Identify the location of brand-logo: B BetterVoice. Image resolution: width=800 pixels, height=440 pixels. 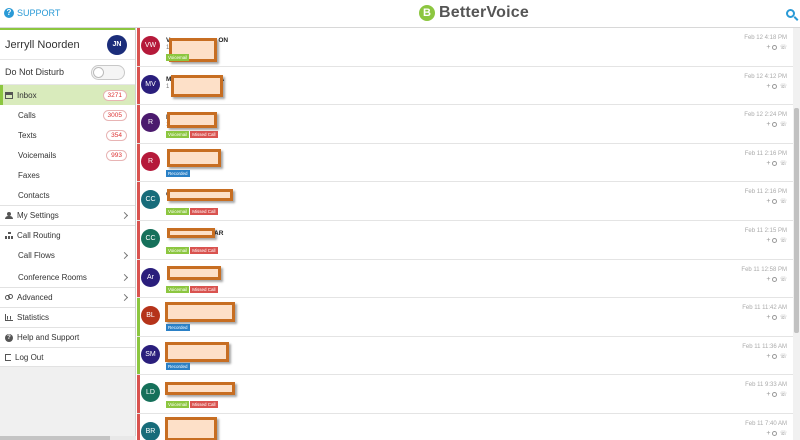
(474, 13).